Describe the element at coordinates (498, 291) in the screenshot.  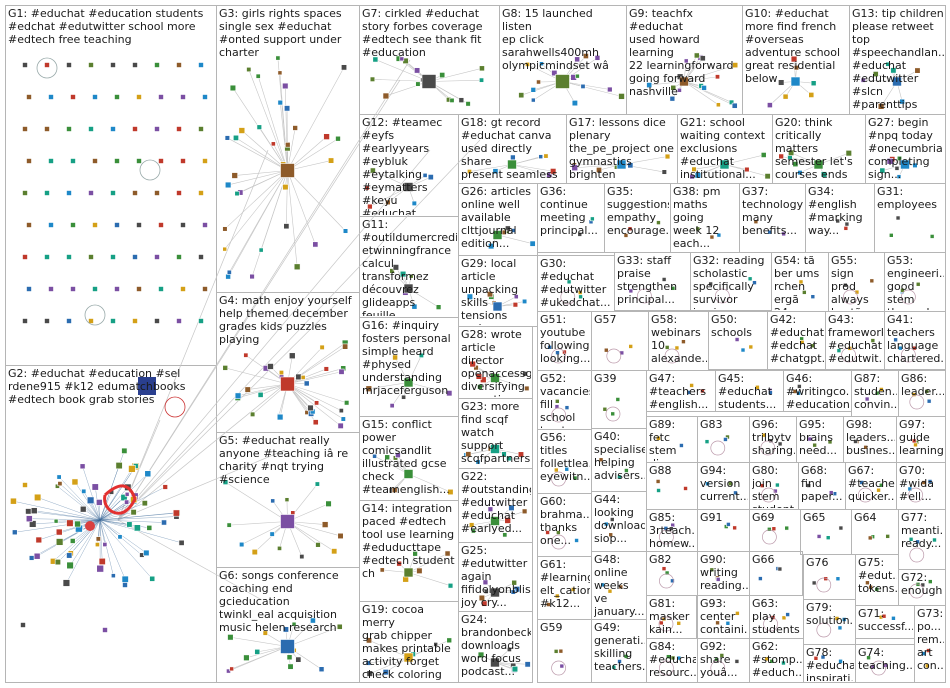
I see `cluster-frame-g29` at that location.